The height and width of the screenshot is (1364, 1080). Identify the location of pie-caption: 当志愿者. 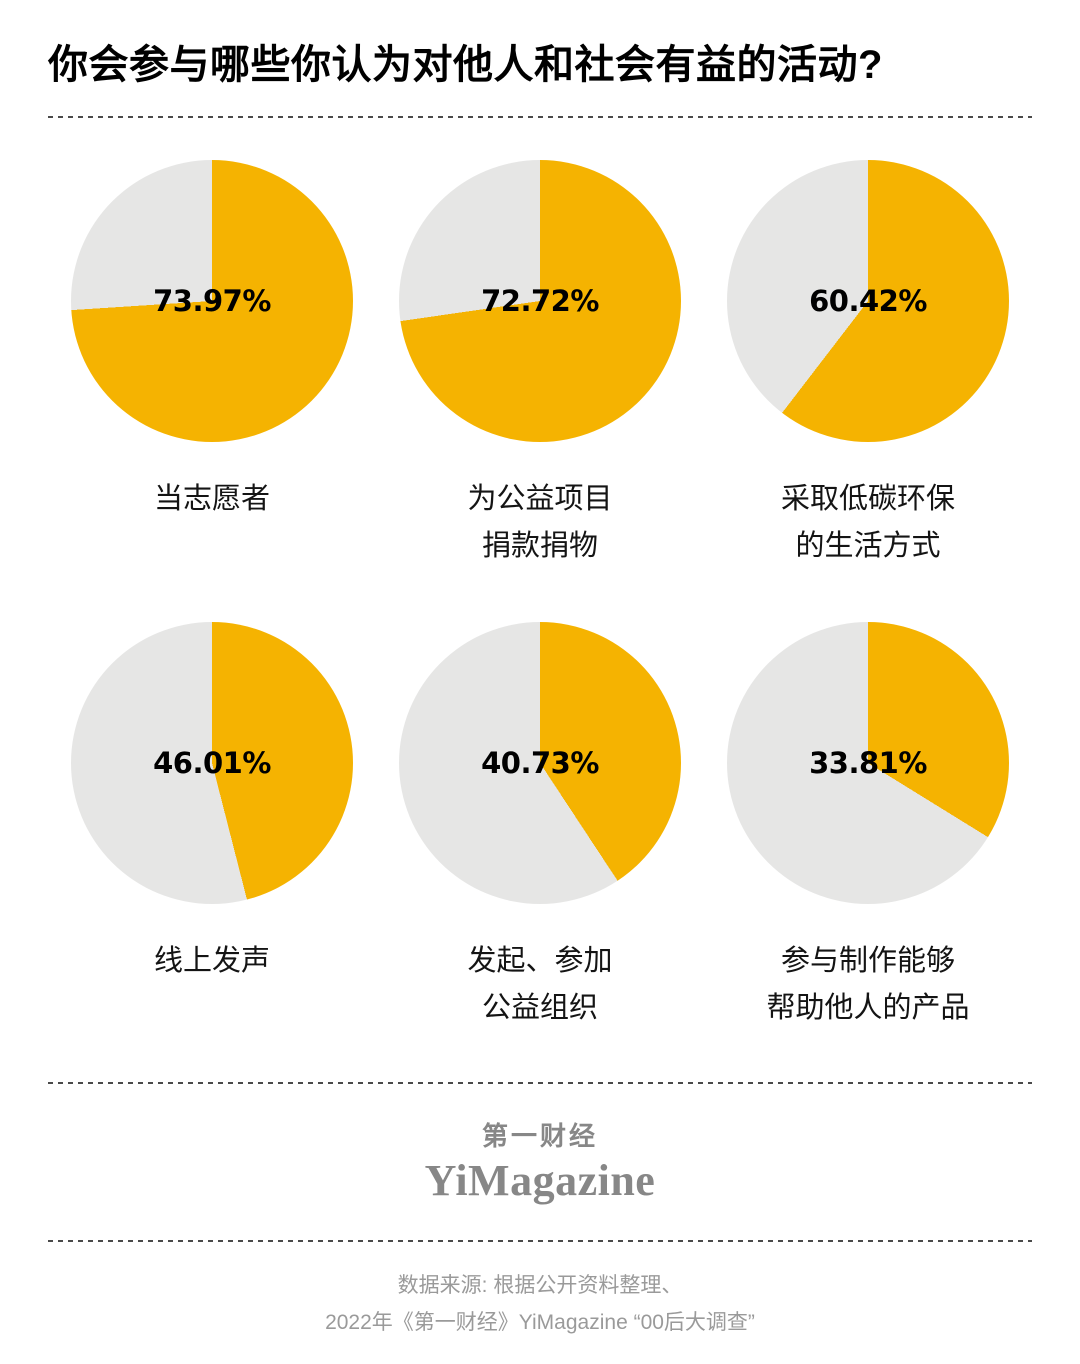
(211, 499).